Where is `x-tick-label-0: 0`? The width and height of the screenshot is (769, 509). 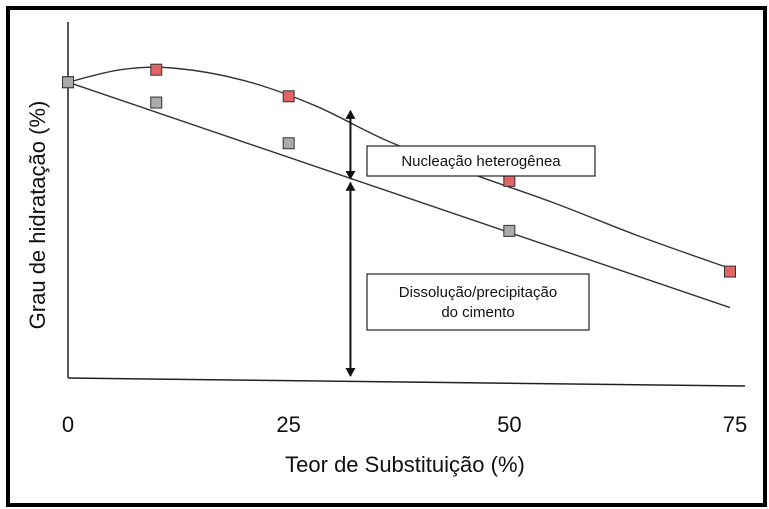
x-tick-label-0: 0 is located at coordinates (68, 424).